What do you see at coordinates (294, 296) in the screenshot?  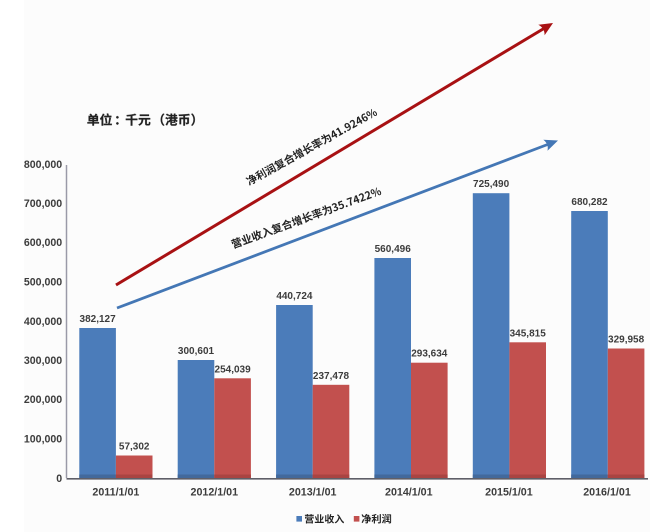 I see `svg-text: 440,724` at bounding box center [294, 296].